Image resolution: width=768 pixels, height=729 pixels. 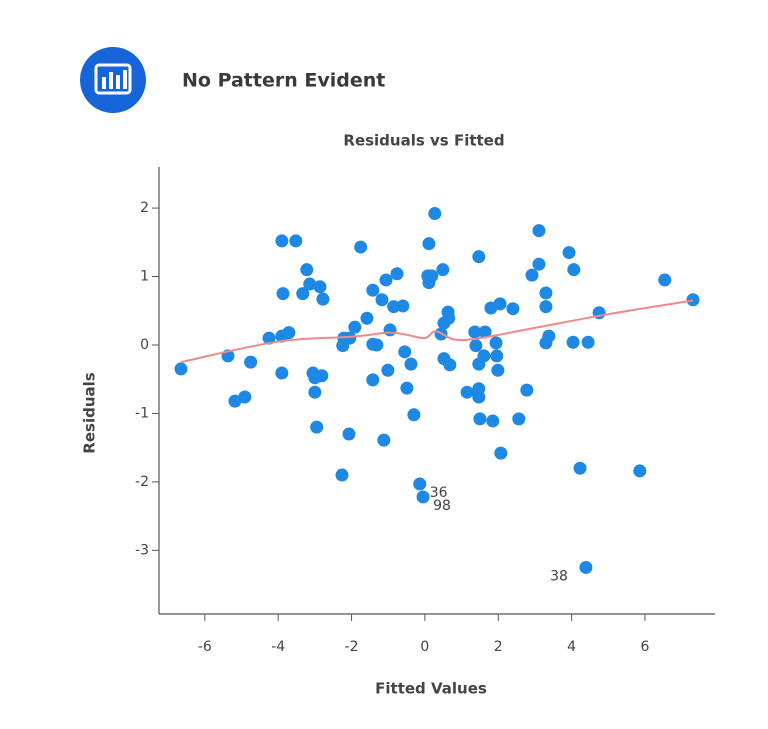 What do you see at coordinates (142, 550) in the screenshot?
I see `y-tick-label: -3` at bounding box center [142, 550].